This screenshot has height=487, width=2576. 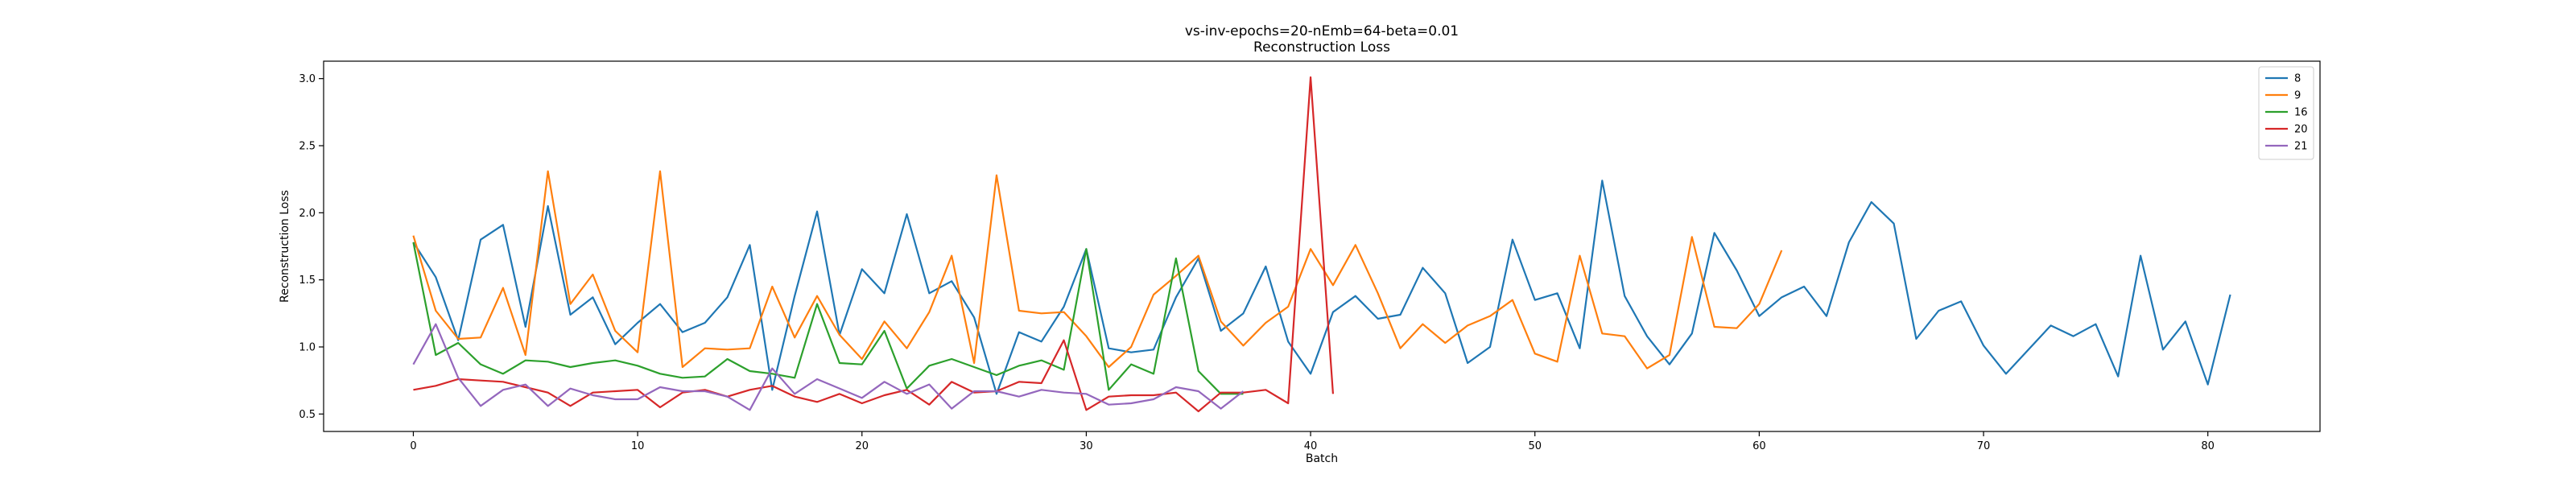 I want to click on x-tick-label: 10, so click(x=638, y=446).